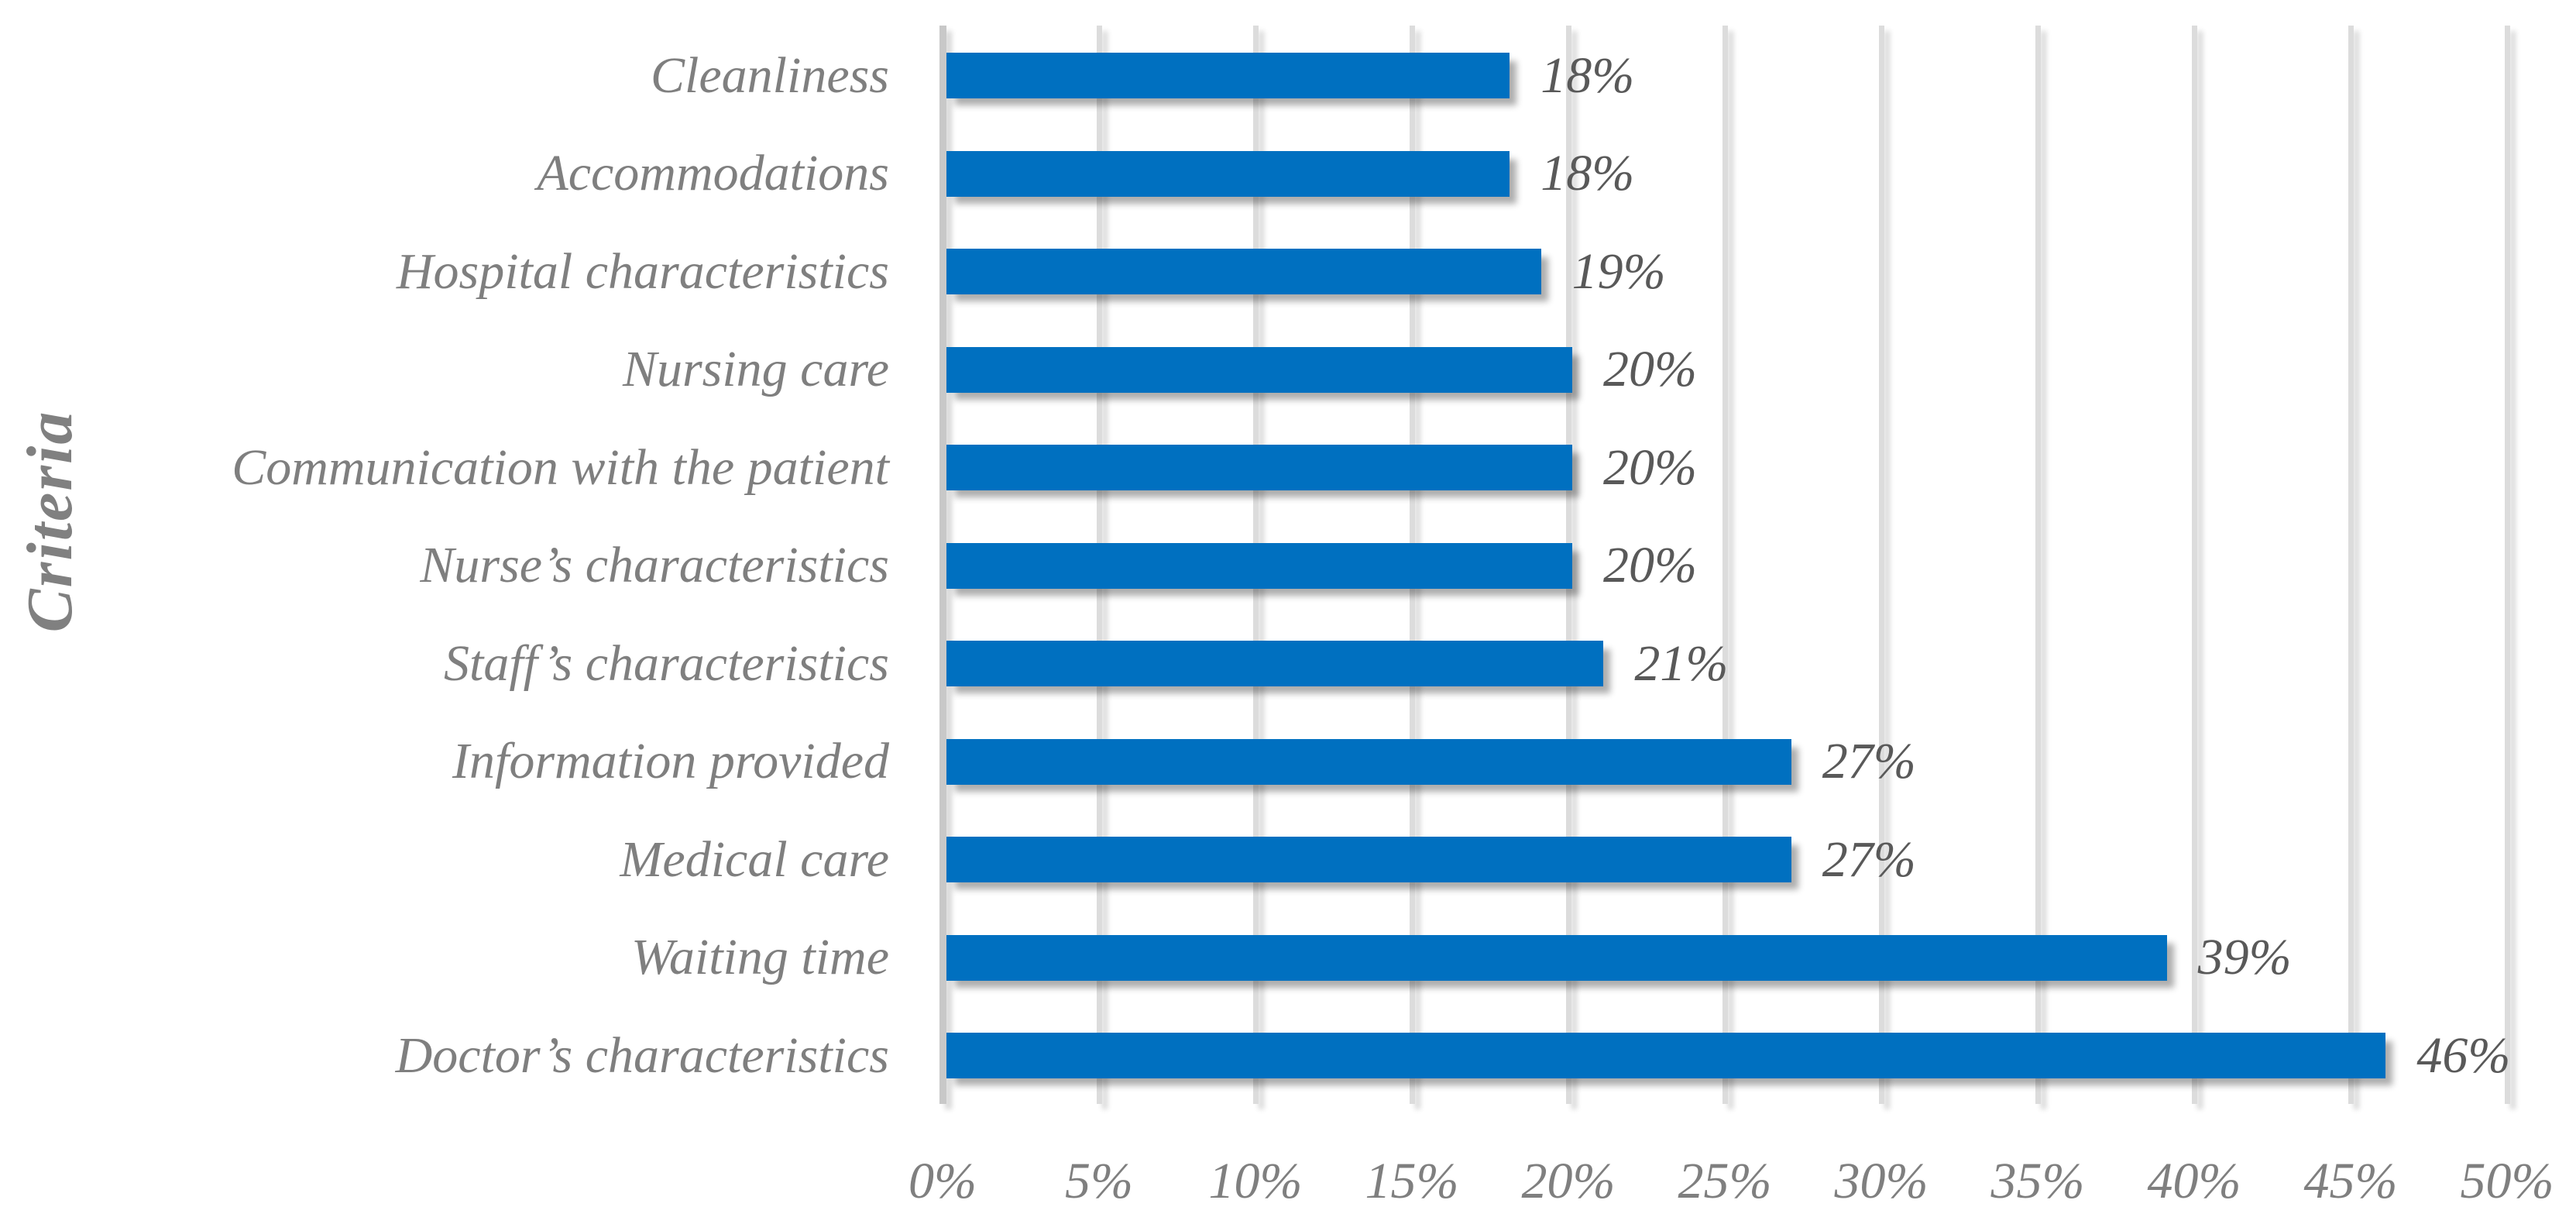 Image resolution: width=2576 pixels, height=1231 pixels. Describe the element at coordinates (1619, 271) in the screenshot. I see `bar-value-label: 19%` at that location.